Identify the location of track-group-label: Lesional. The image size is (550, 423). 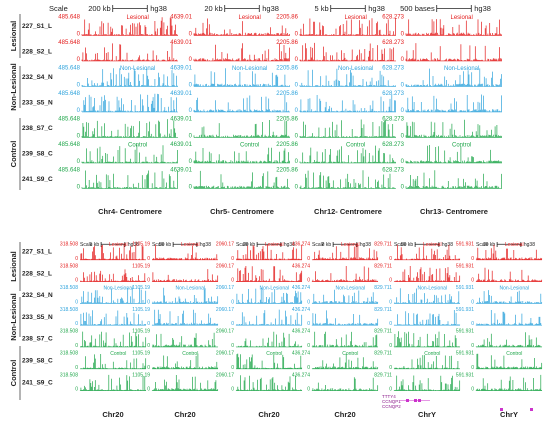
(138, 18).